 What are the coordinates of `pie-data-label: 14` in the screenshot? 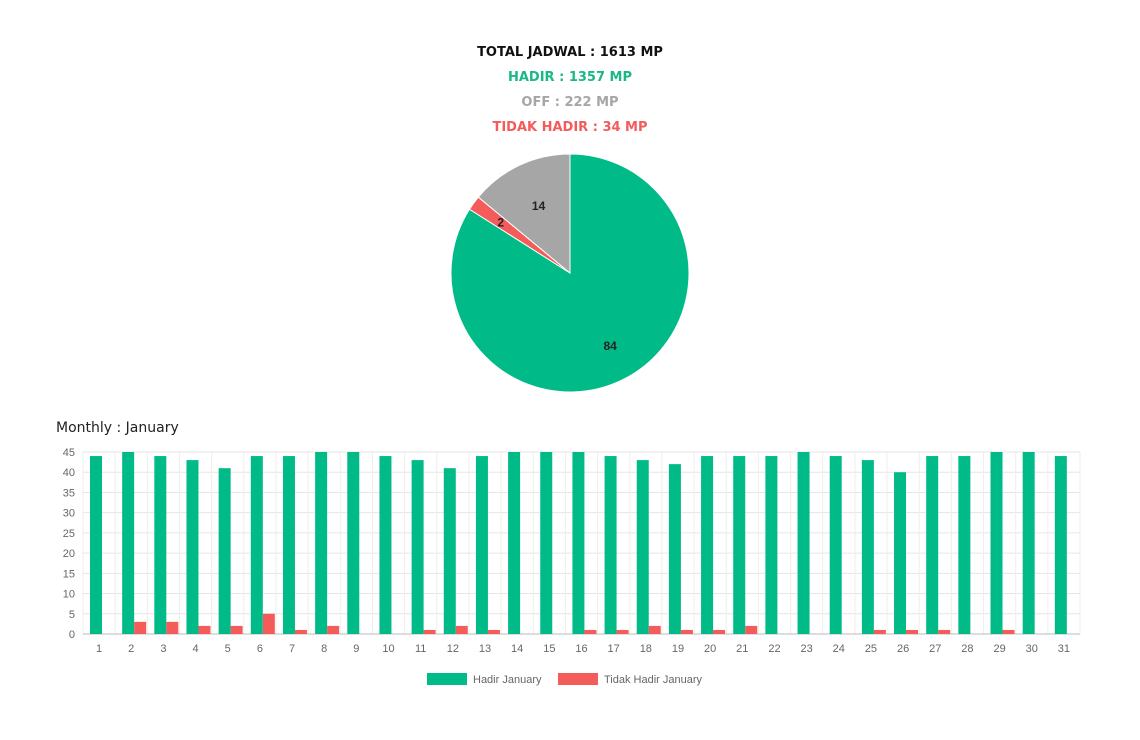 It's located at (539, 206).